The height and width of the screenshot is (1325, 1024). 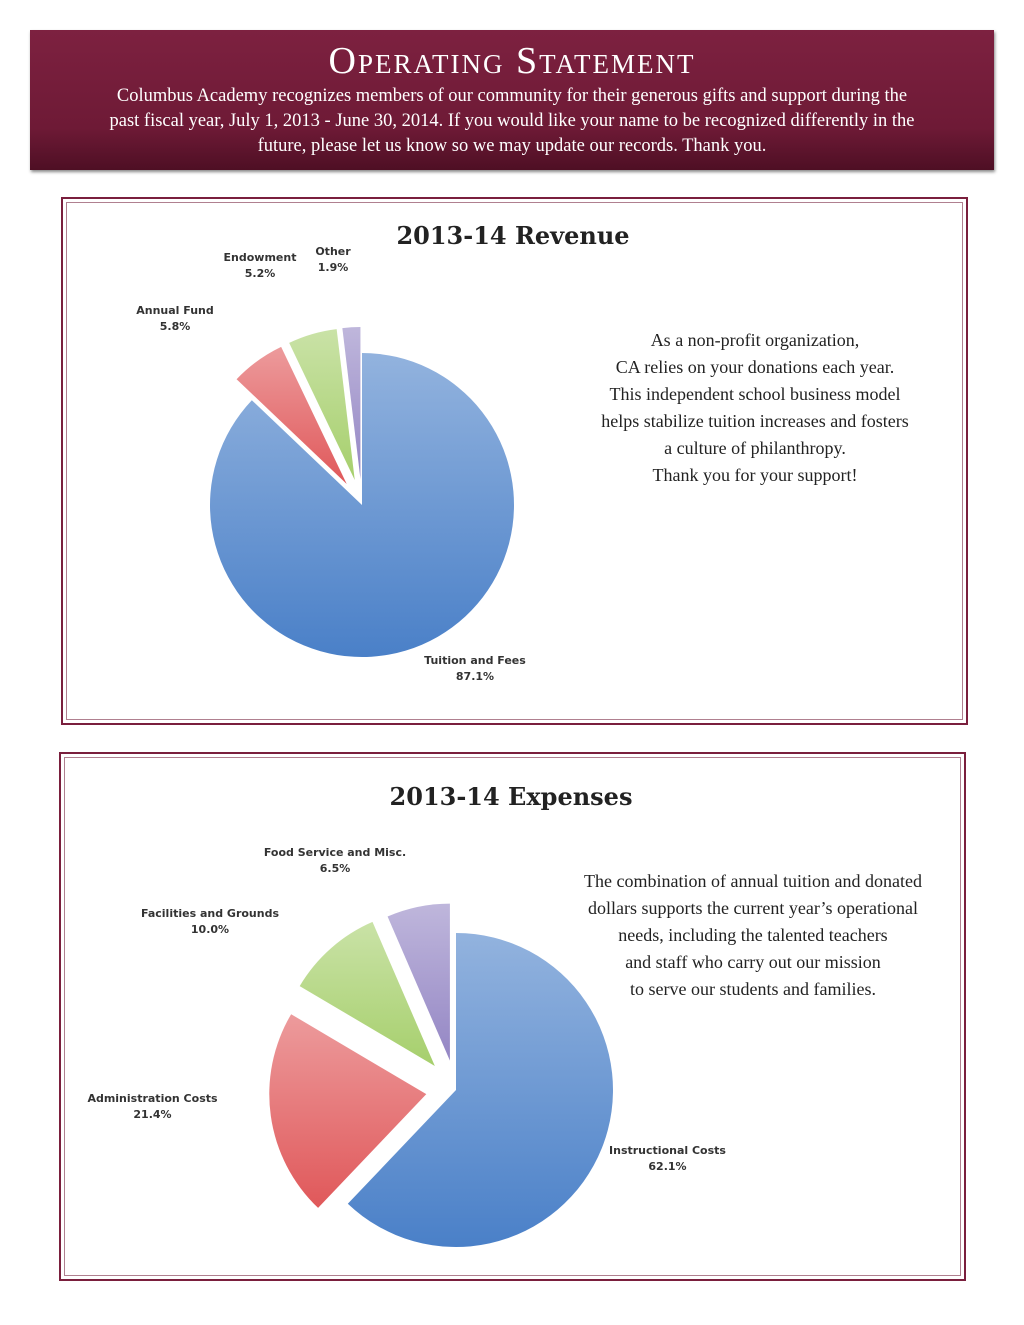 I want to click on blurb-line: to serve our students and families., so click(x=753, y=989).